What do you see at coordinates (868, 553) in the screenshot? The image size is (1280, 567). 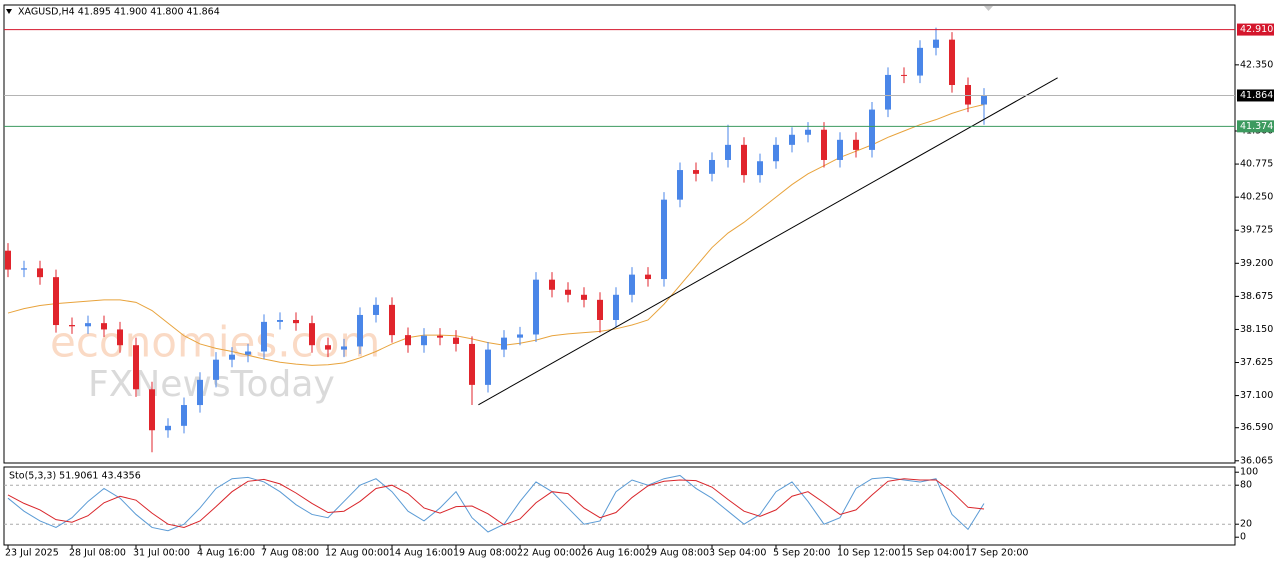 I see `x-tick-label: 10 Sep 12:00` at bounding box center [868, 553].